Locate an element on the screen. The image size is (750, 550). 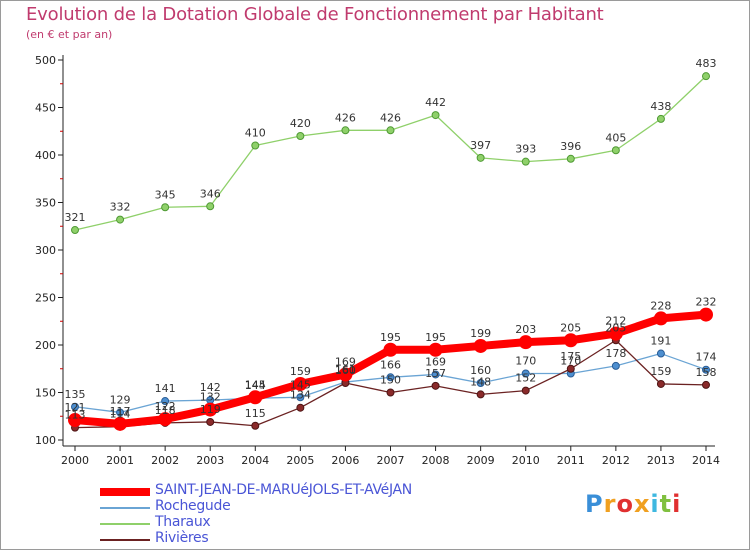
data-label: 129 is located at coordinates (120, 399).